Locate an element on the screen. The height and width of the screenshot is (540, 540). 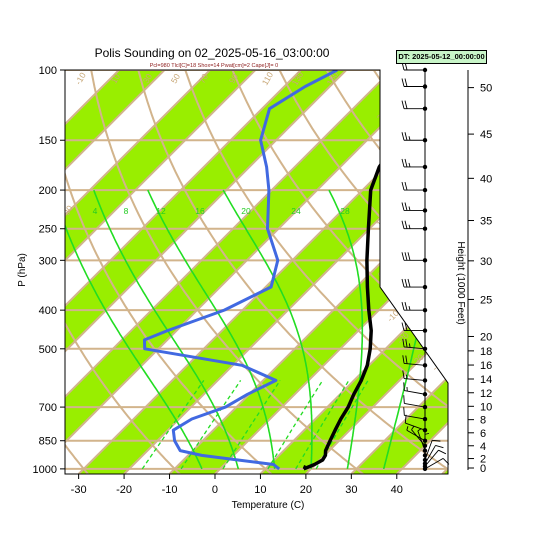
mixing-ratio-label: 16 is located at coordinates (200, 211).